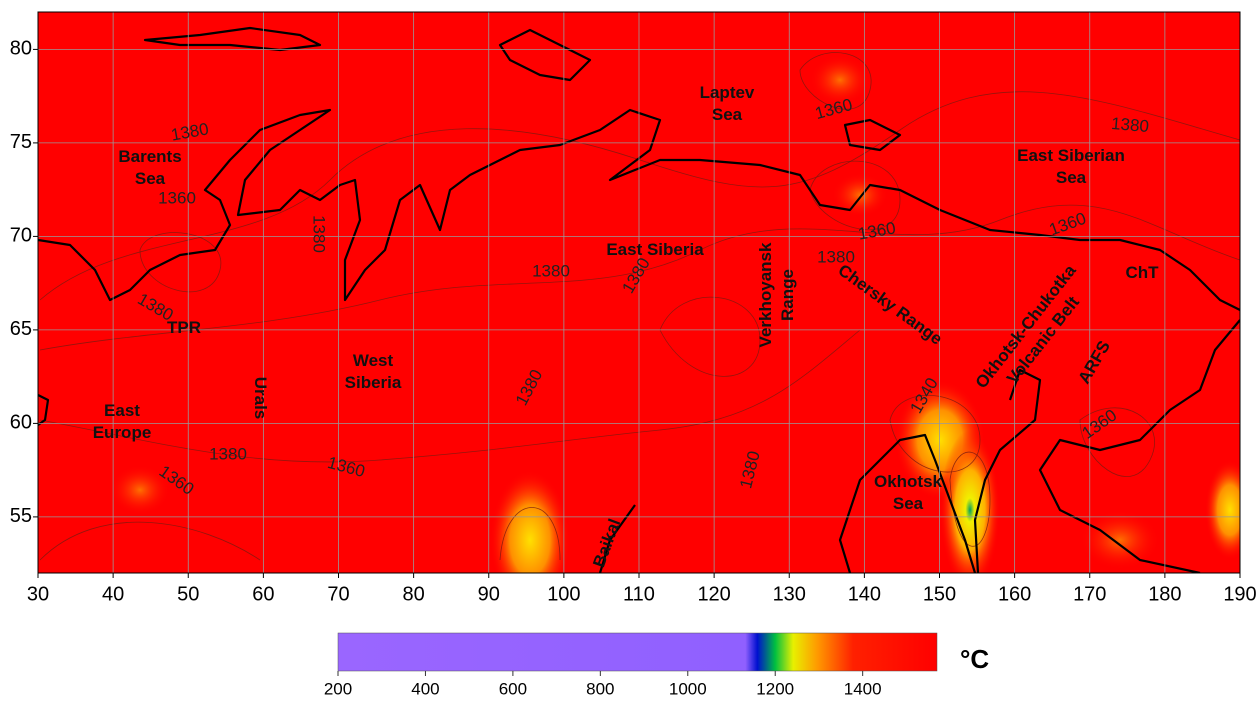 This screenshot has height=709, width=1260. I want to click on region-label-line: Siberia, so click(373, 382).